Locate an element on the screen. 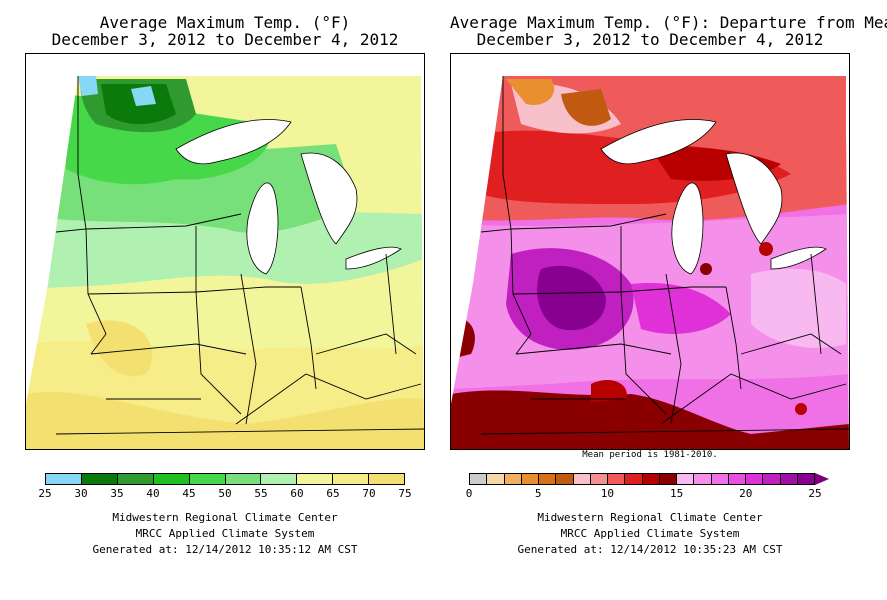 The height and width of the screenshot is (600, 887). legend-tick-label: 0 is located at coordinates (469, 493).